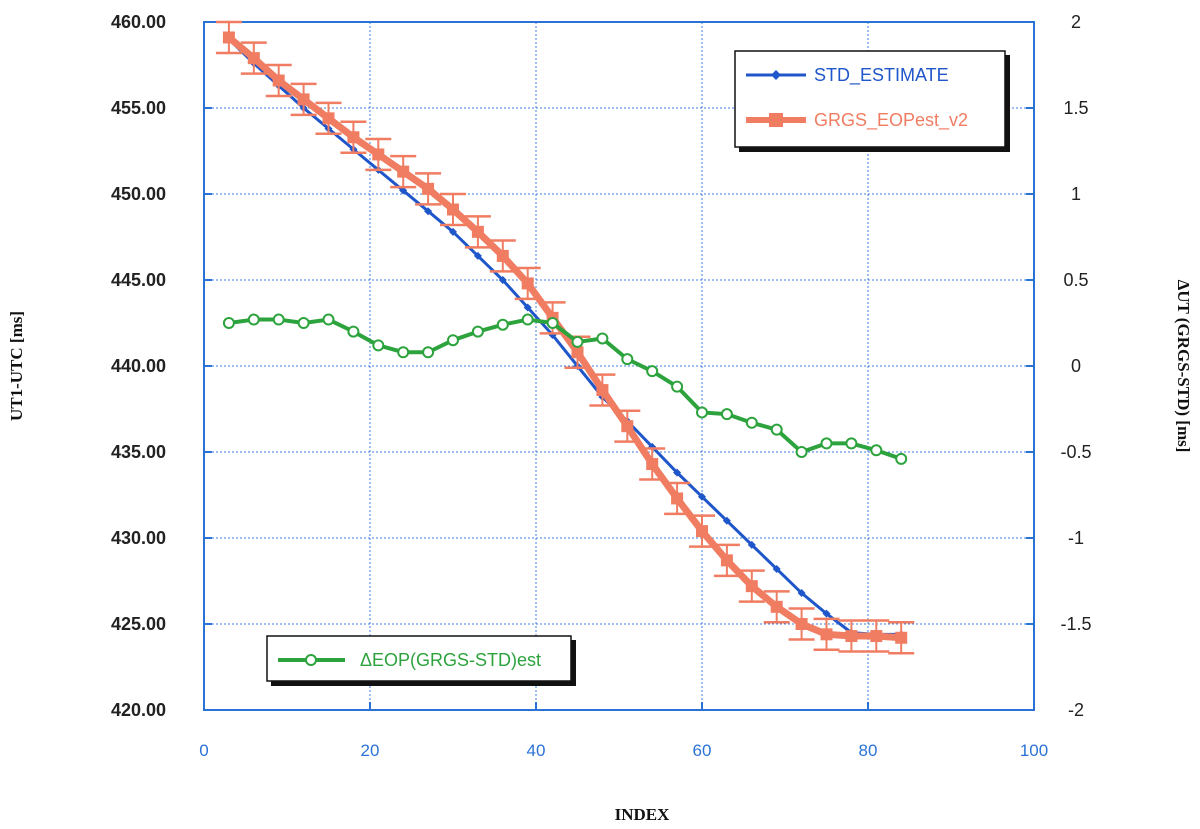 The height and width of the screenshot is (829, 1200). I want to click on y-right-tick-label: -0.5, so click(1075, 452).